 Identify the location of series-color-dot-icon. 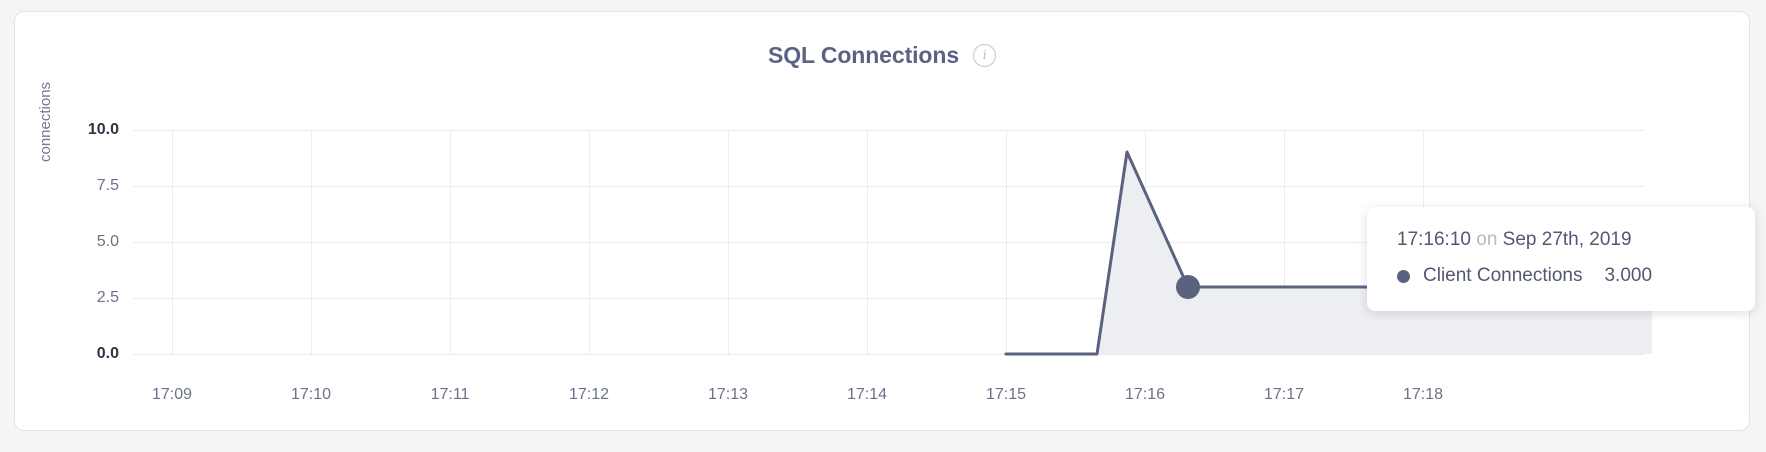
(1403, 276).